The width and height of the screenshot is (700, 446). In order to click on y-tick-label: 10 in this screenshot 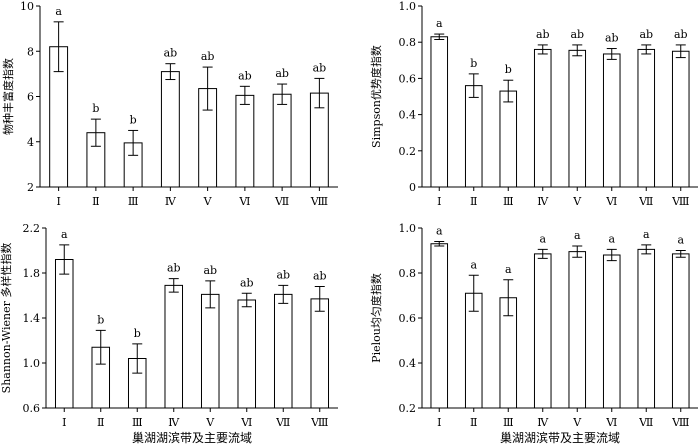, I will do `click(27, 6)`.